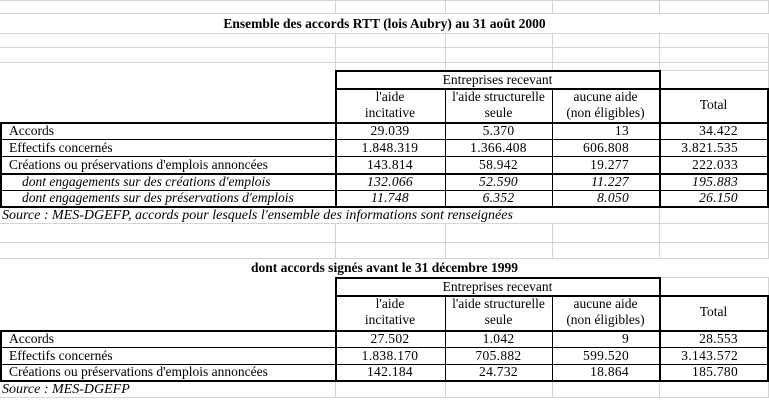 The height and width of the screenshot is (400, 769). What do you see at coordinates (390, 355) in the screenshot?
I see `table-cell: 1.838.170` at bounding box center [390, 355].